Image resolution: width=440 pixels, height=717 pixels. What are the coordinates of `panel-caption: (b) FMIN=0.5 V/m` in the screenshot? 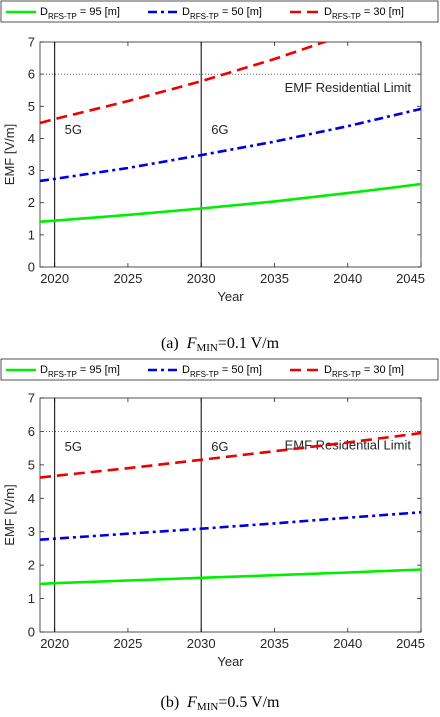 It's located at (220, 703).